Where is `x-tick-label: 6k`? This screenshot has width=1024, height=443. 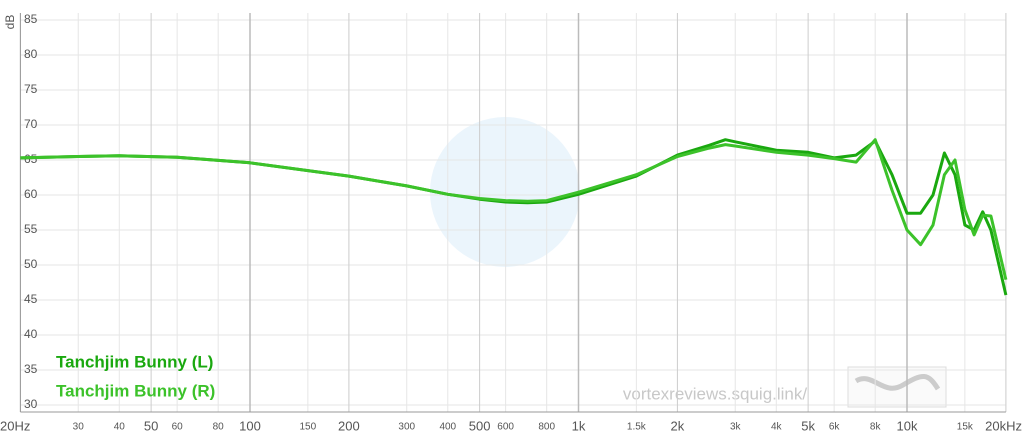
x-tick-label: 6k is located at coordinates (835, 427).